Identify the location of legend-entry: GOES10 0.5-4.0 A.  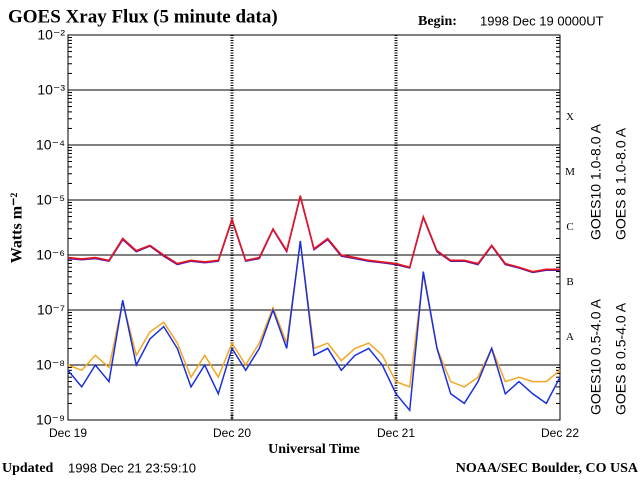
(596, 356).